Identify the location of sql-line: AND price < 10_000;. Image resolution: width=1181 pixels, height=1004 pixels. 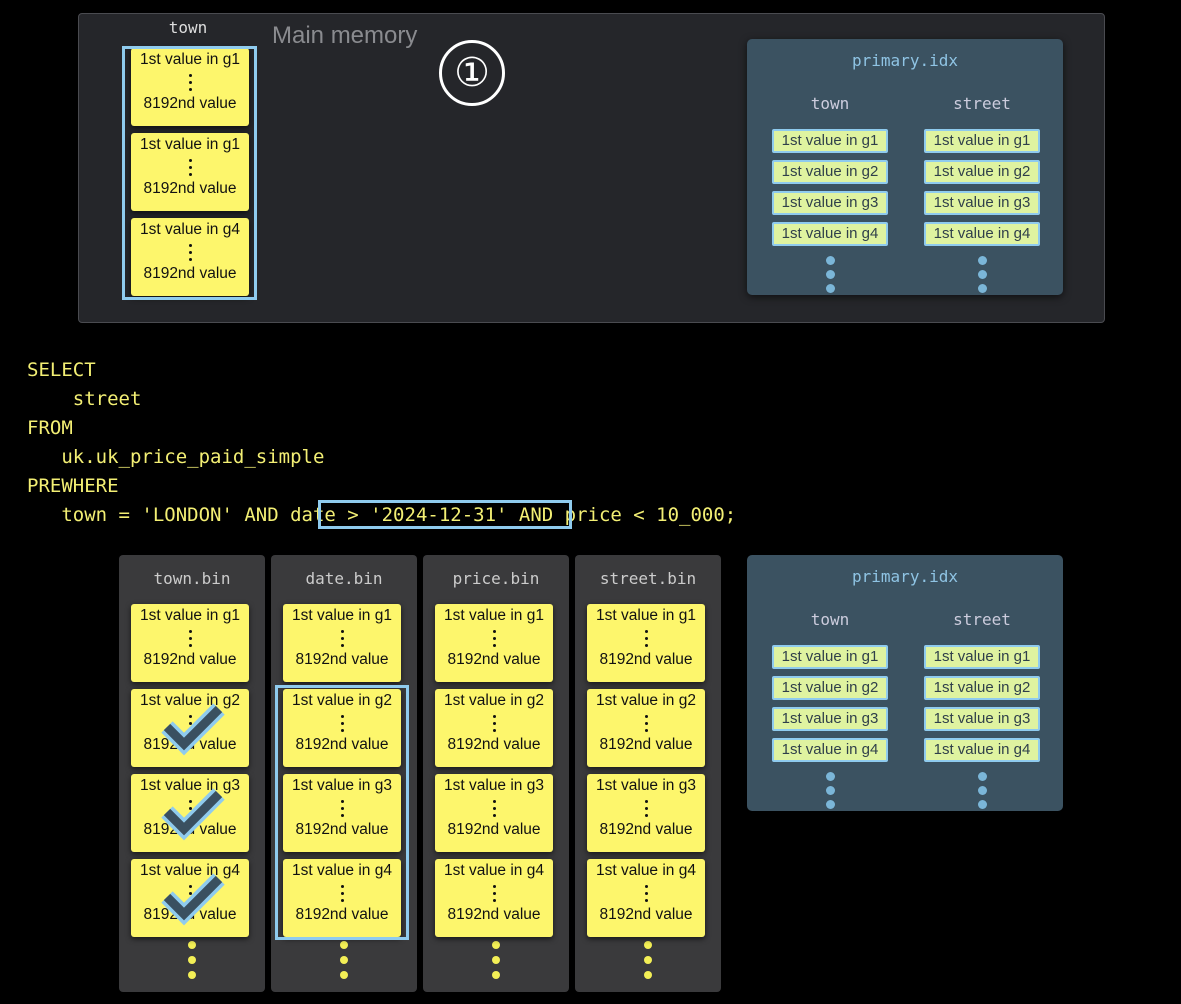
(622, 515).